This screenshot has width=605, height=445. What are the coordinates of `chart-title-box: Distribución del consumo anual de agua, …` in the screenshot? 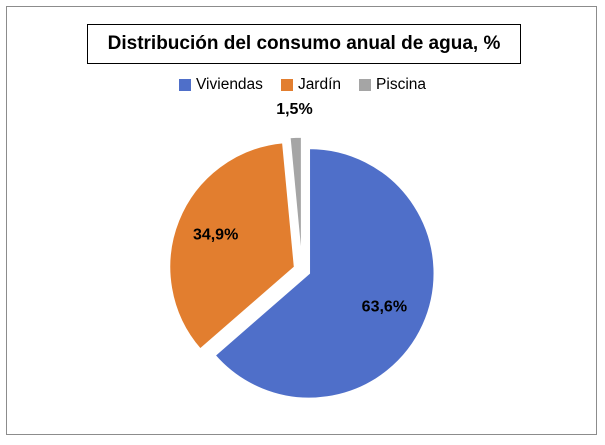 It's located at (304, 44).